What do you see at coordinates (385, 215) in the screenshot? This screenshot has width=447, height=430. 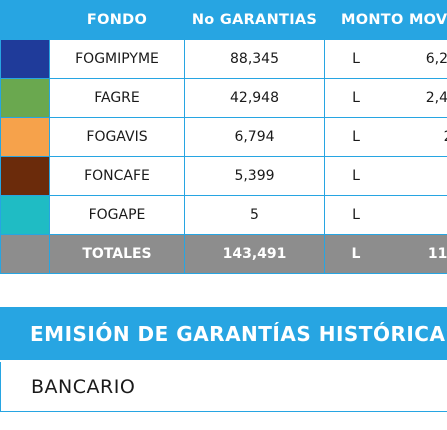 I see `monto-cell: L2` at bounding box center [385, 215].